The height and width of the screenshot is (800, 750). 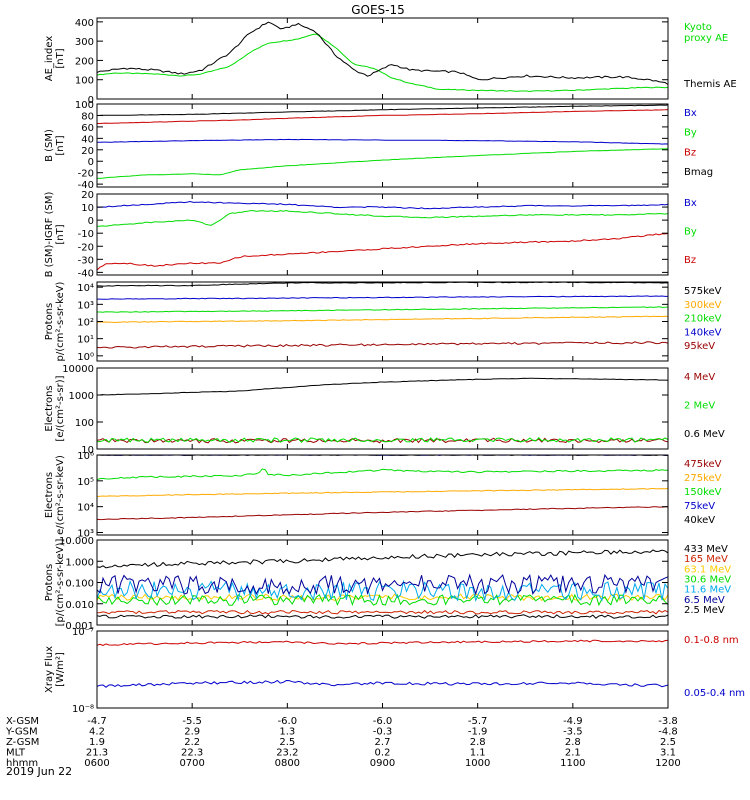 What do you see at coordinates (707, 580) in the screenshot?
I see `legend-entry: 30.6 MeV` at bounding box center [707, 580].